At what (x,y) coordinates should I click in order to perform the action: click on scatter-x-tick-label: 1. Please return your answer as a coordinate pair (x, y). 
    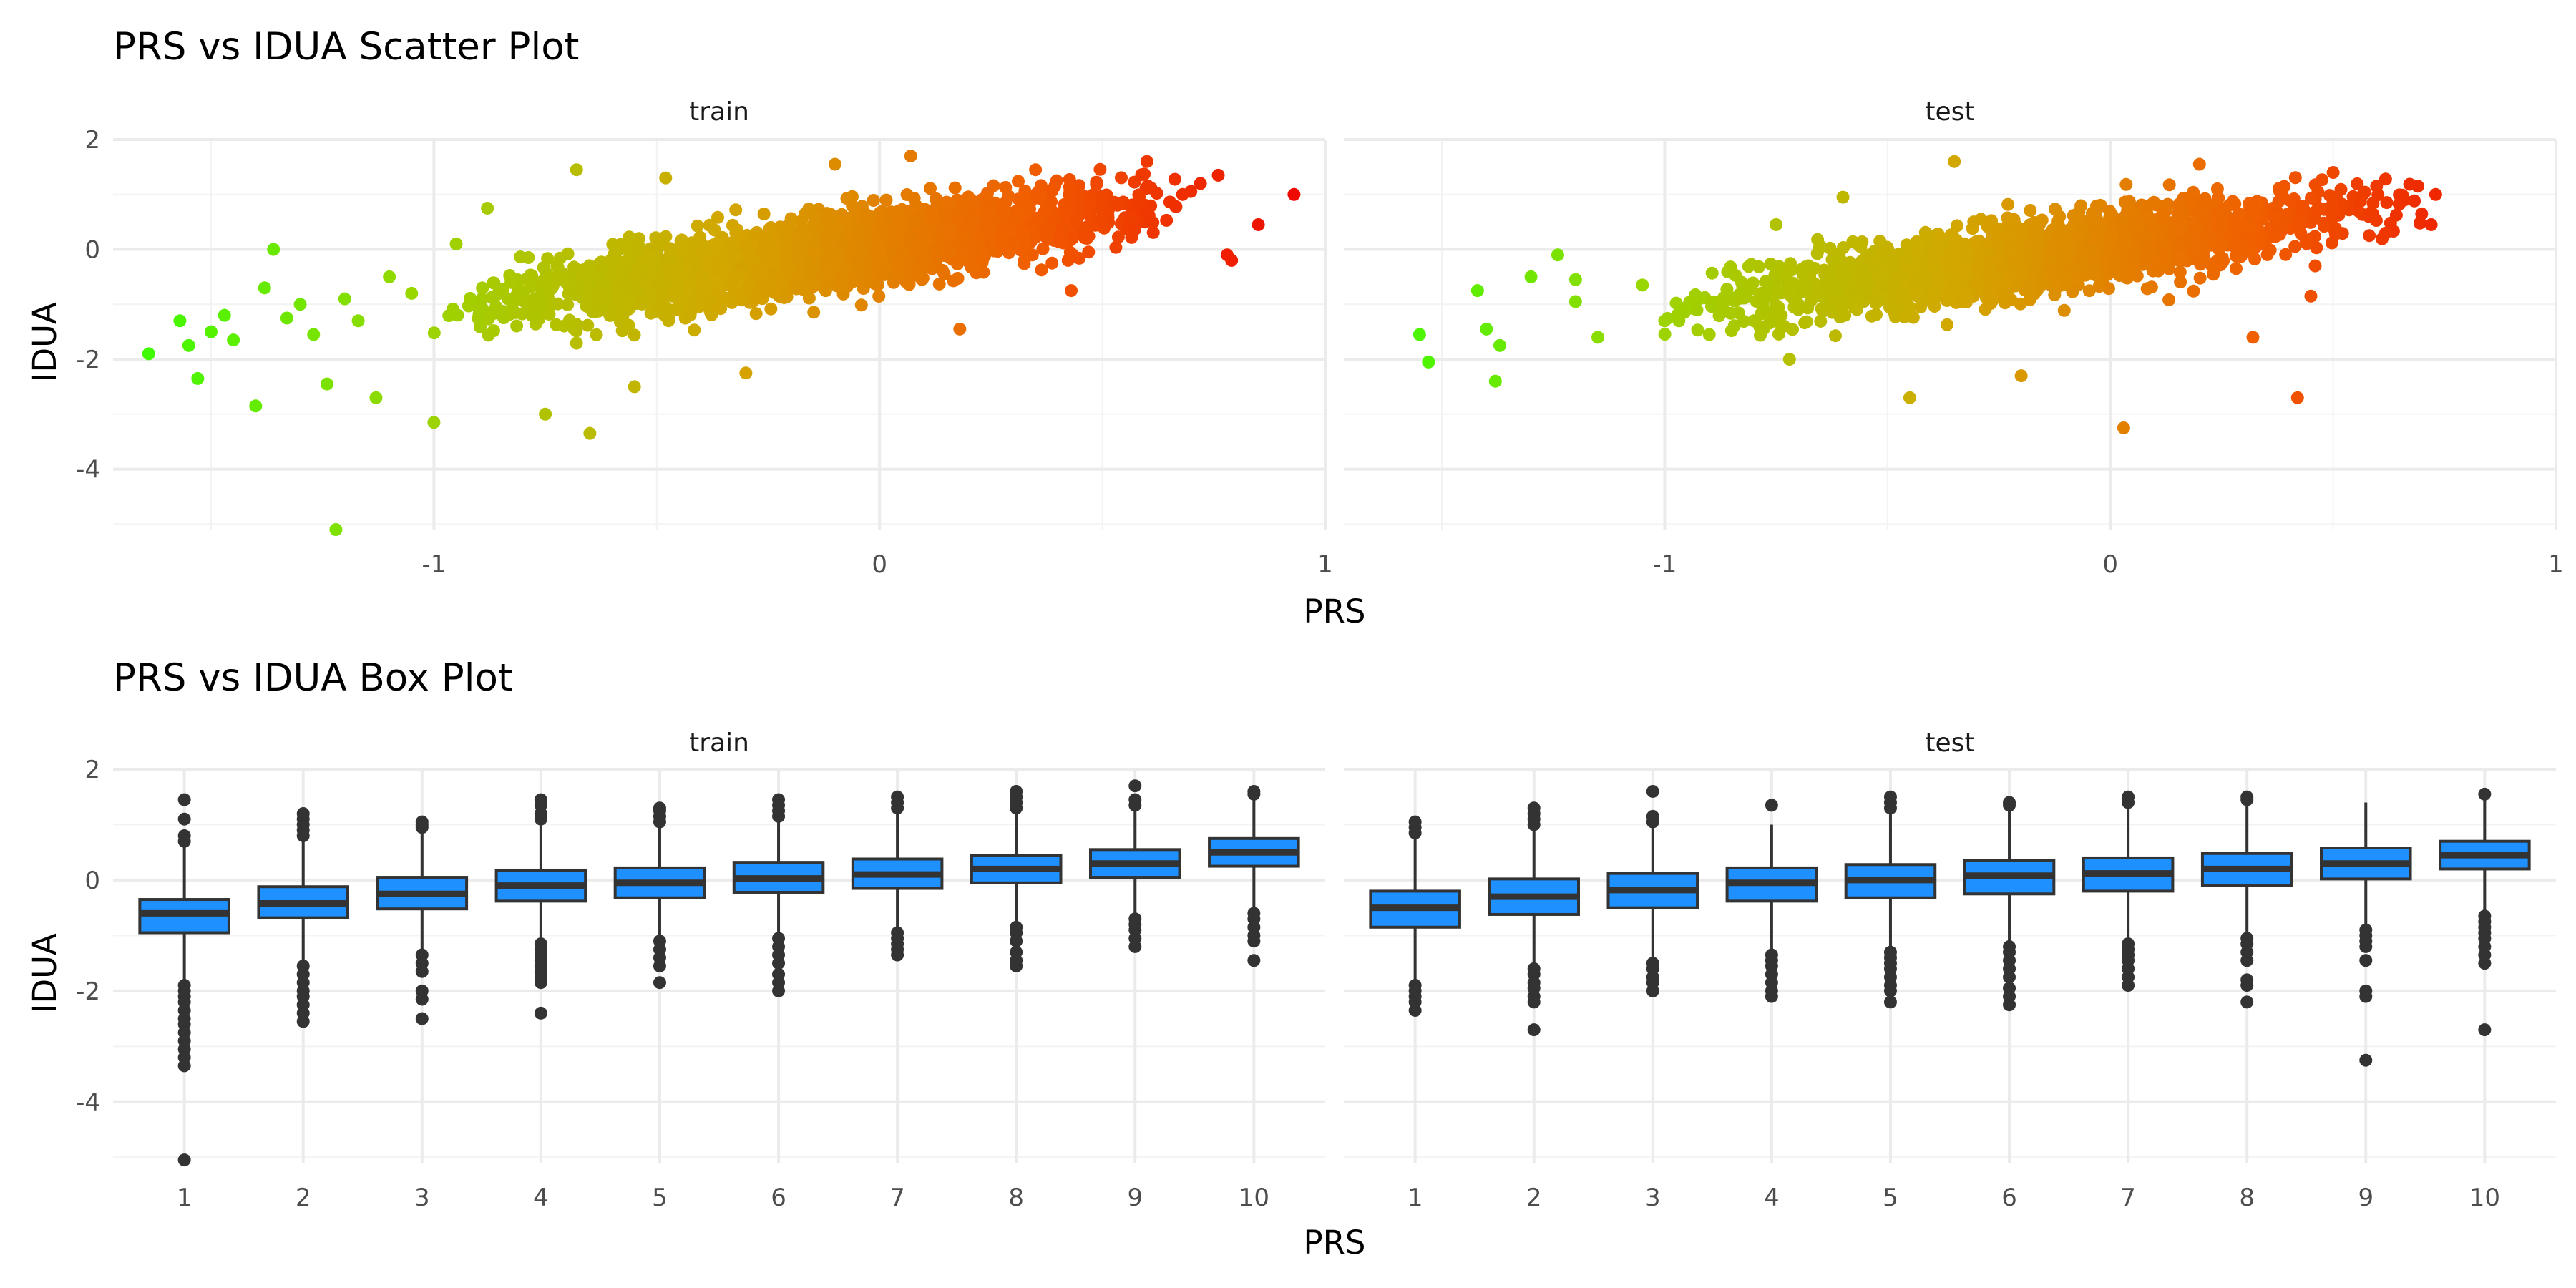
    Looking at the image, I should click on (2556, 564).